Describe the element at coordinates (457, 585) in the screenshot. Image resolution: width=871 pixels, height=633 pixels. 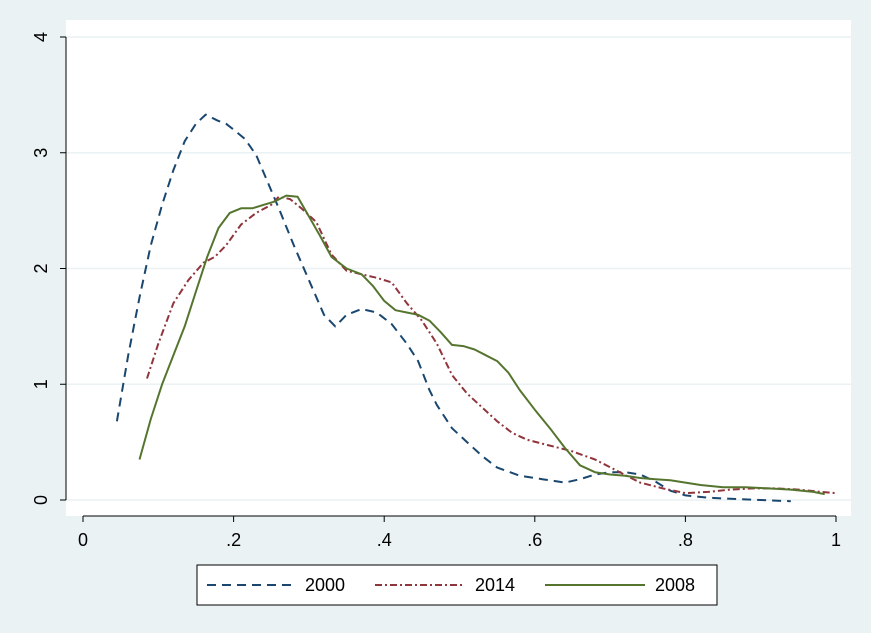
I see `legend: 2000 2014 2008` at that location.